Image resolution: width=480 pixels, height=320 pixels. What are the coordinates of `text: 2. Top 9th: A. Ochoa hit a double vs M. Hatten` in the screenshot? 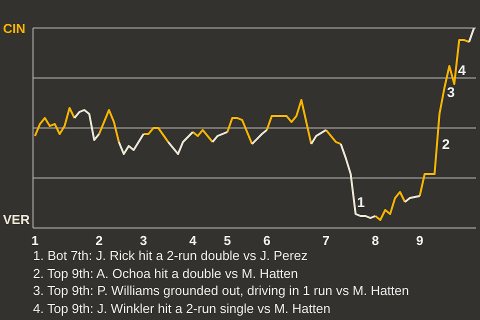 It's located at (166, 273).